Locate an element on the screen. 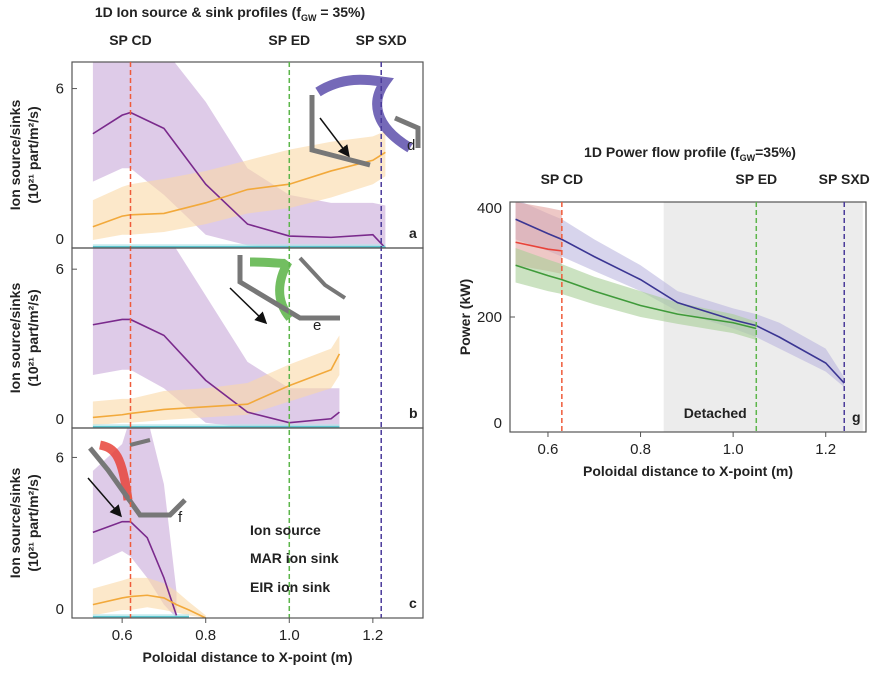 The image size is (893, 678). y-tick-label: 400 is located at coordinates (489, 208).